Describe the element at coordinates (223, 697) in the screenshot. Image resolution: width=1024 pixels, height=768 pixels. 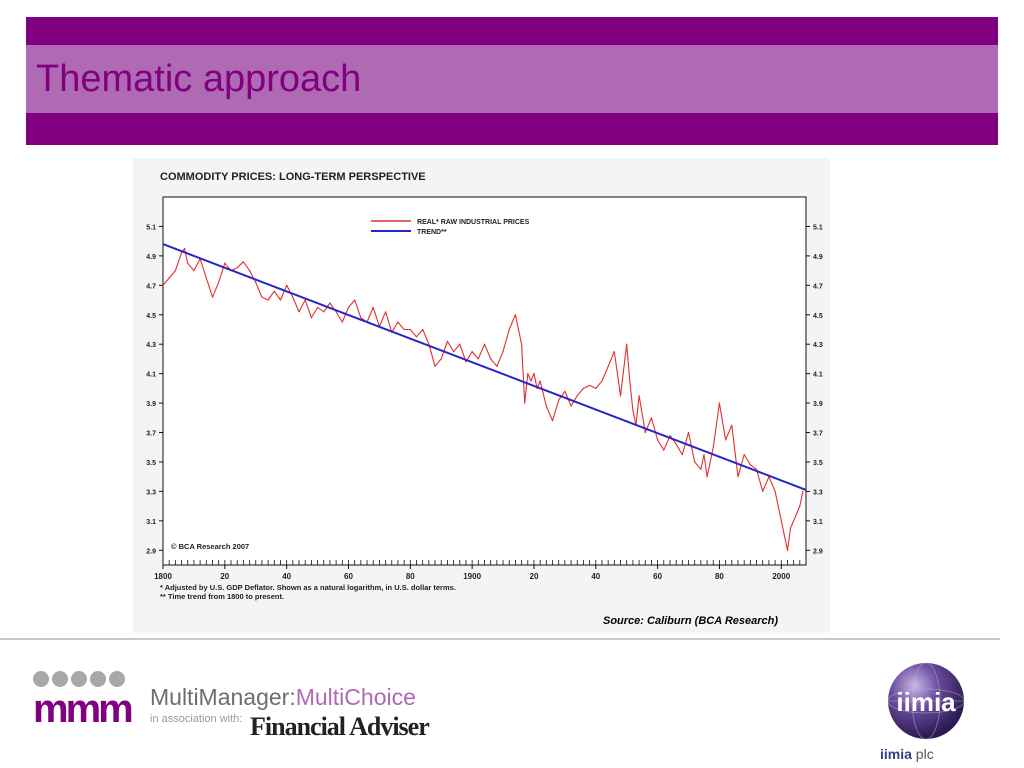
I see `brand-name-main: MultiManager:` at that location.